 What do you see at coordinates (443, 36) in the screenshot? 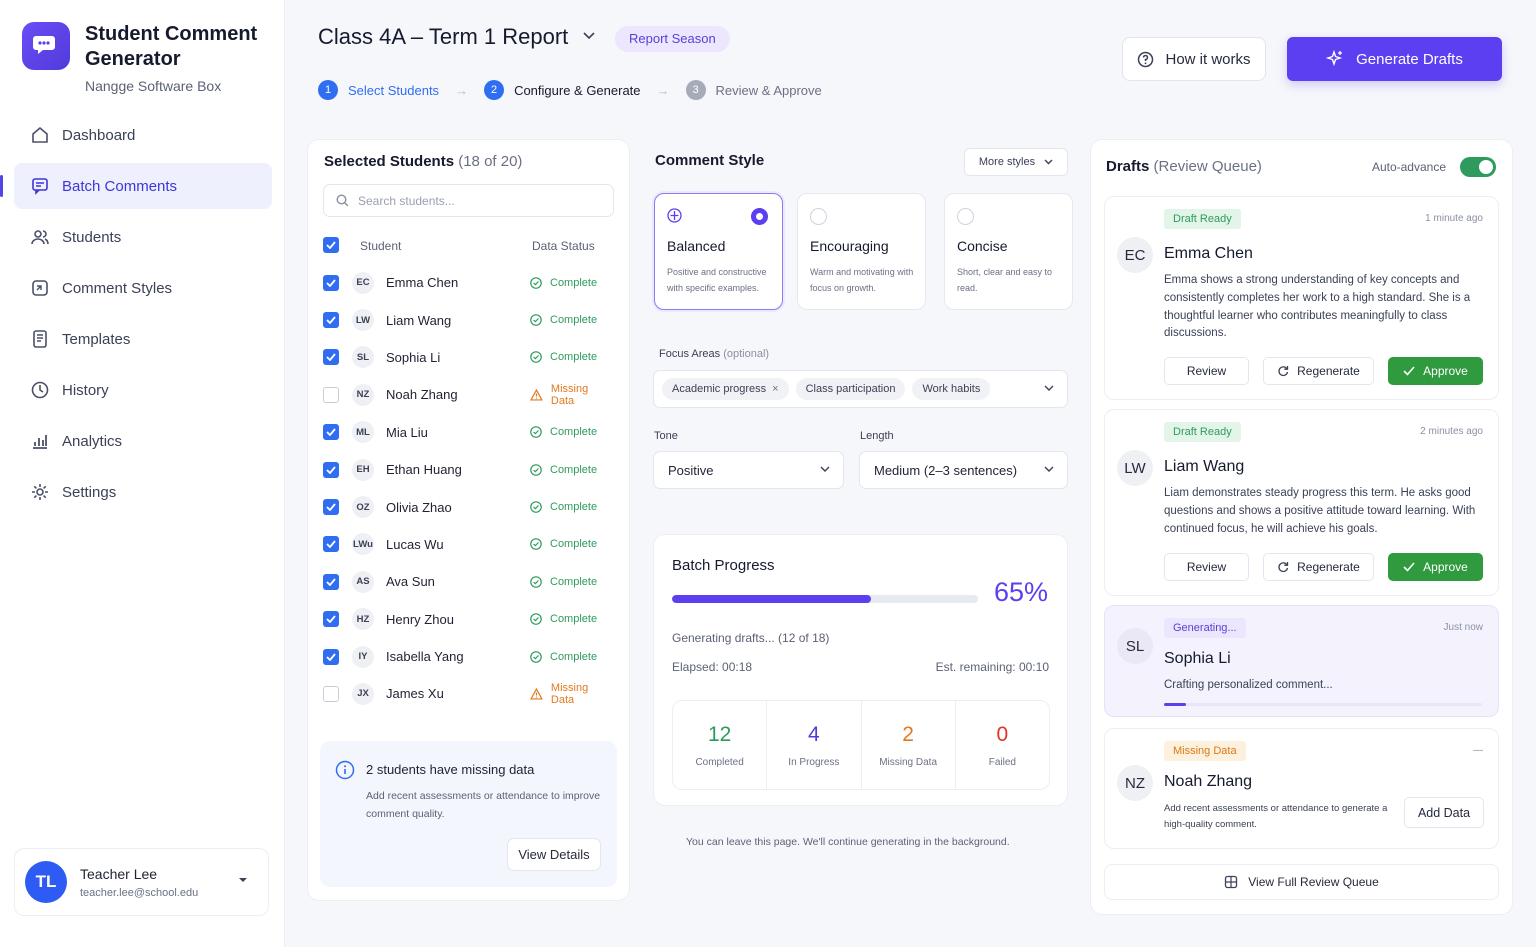
I see `page-title: Class 4A – Term 1 Report` at bounding box center [443, 36].